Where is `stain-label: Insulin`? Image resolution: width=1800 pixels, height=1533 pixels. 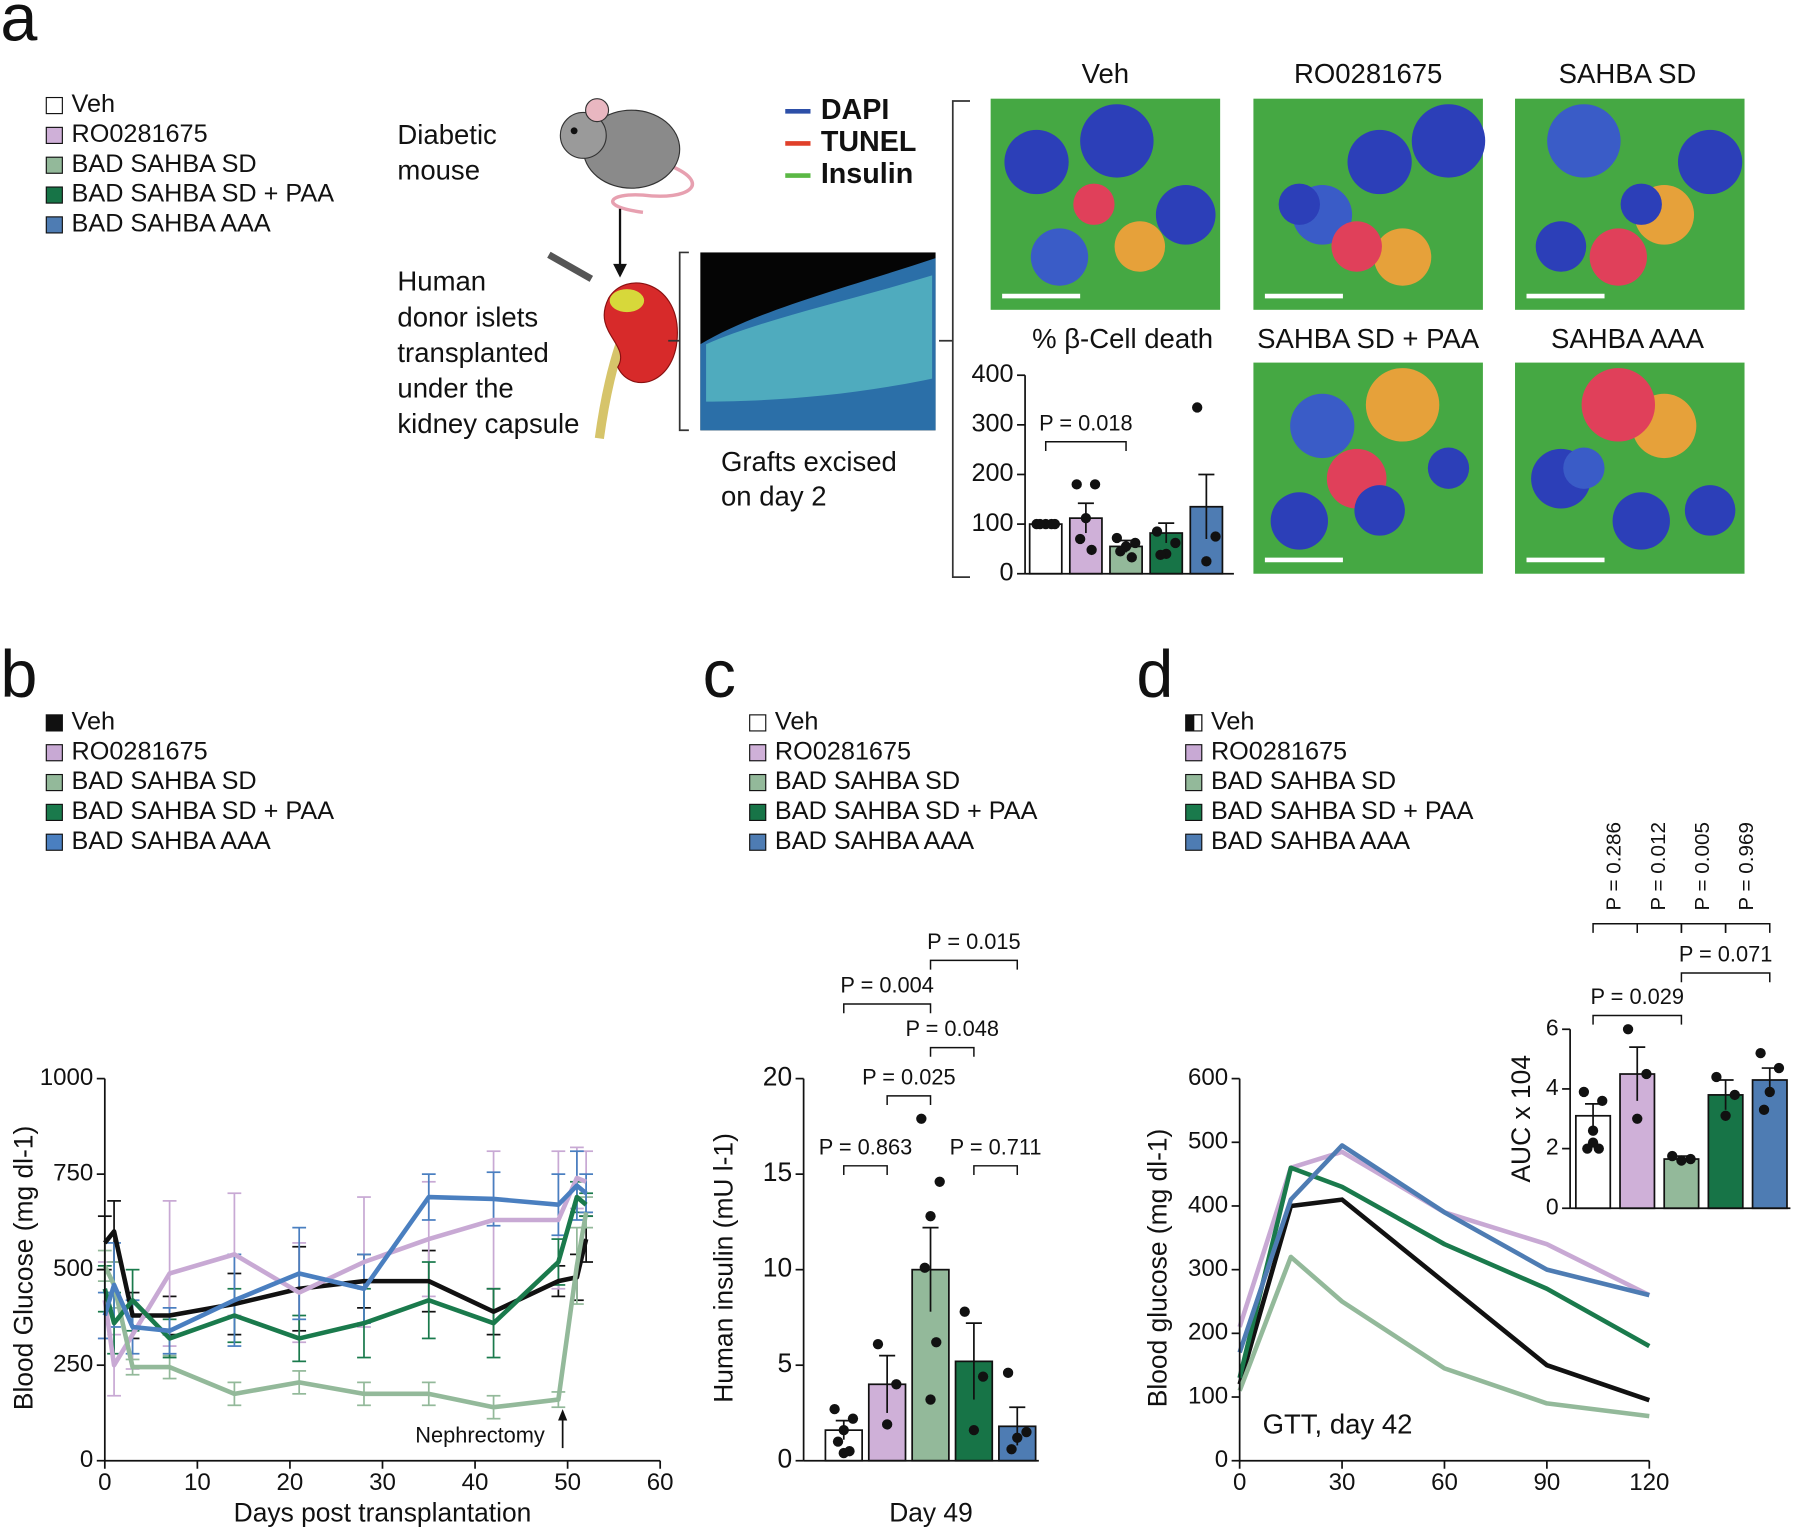 stain-label: Insulin is located at coordinates (867, 174).